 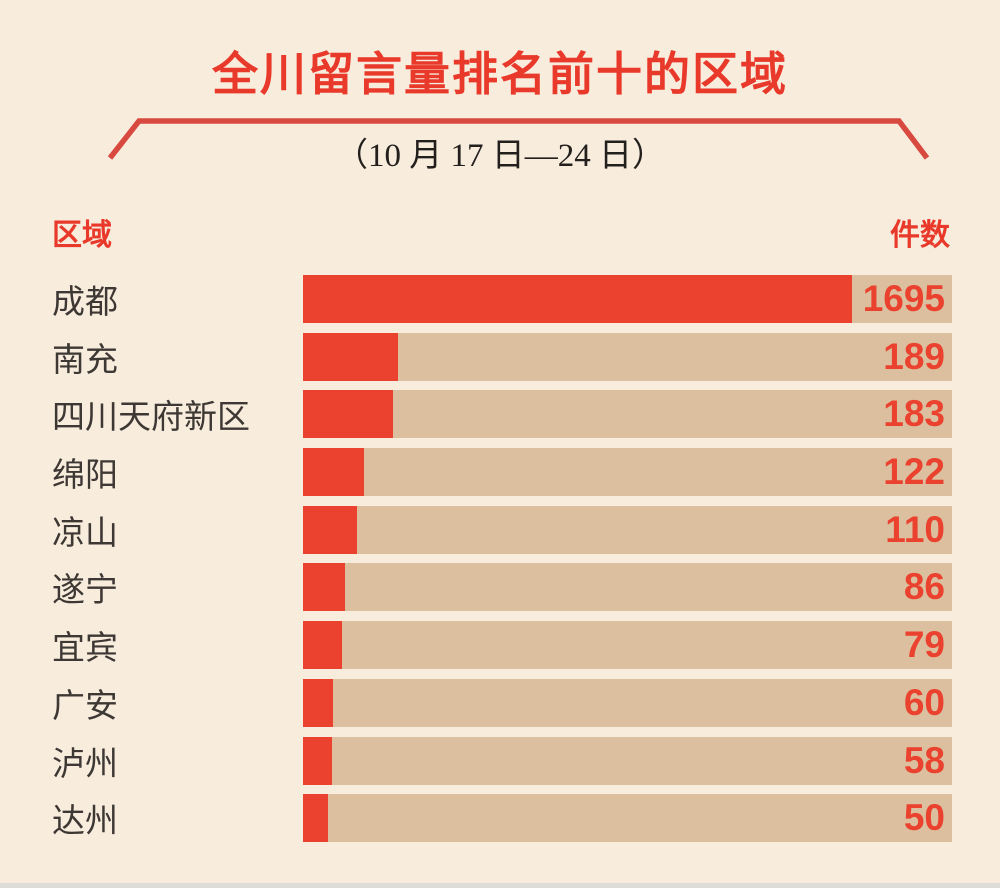 What do you see at coordinates (151, 417) in the screenshot?
I see `region-label: 四川天府新区` at bounding box center [151, 417].